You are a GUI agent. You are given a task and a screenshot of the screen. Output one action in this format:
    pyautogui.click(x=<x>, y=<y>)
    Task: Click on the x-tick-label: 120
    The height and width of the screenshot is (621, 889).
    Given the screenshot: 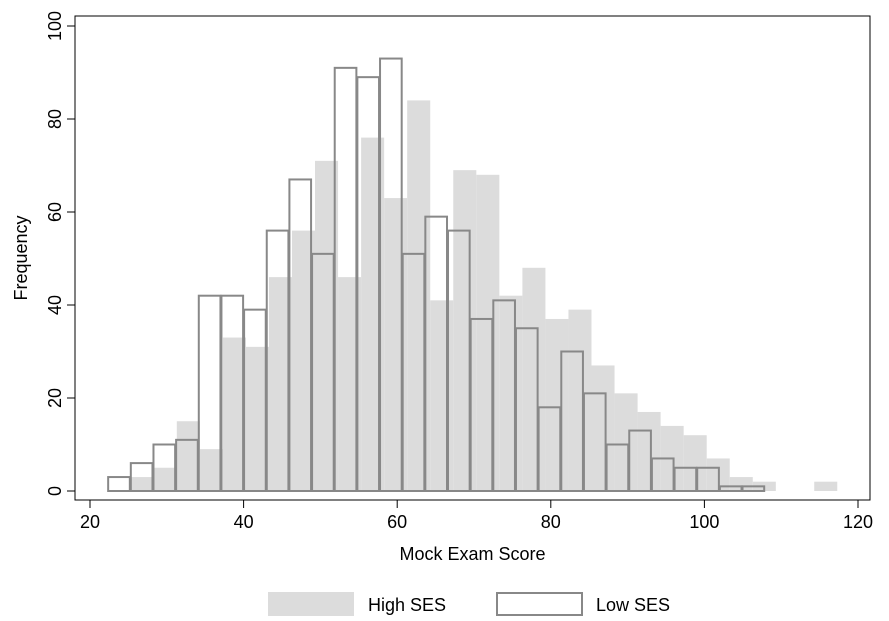 What is the action you would take?
    pyautogui.click(x=858, y=522)
    